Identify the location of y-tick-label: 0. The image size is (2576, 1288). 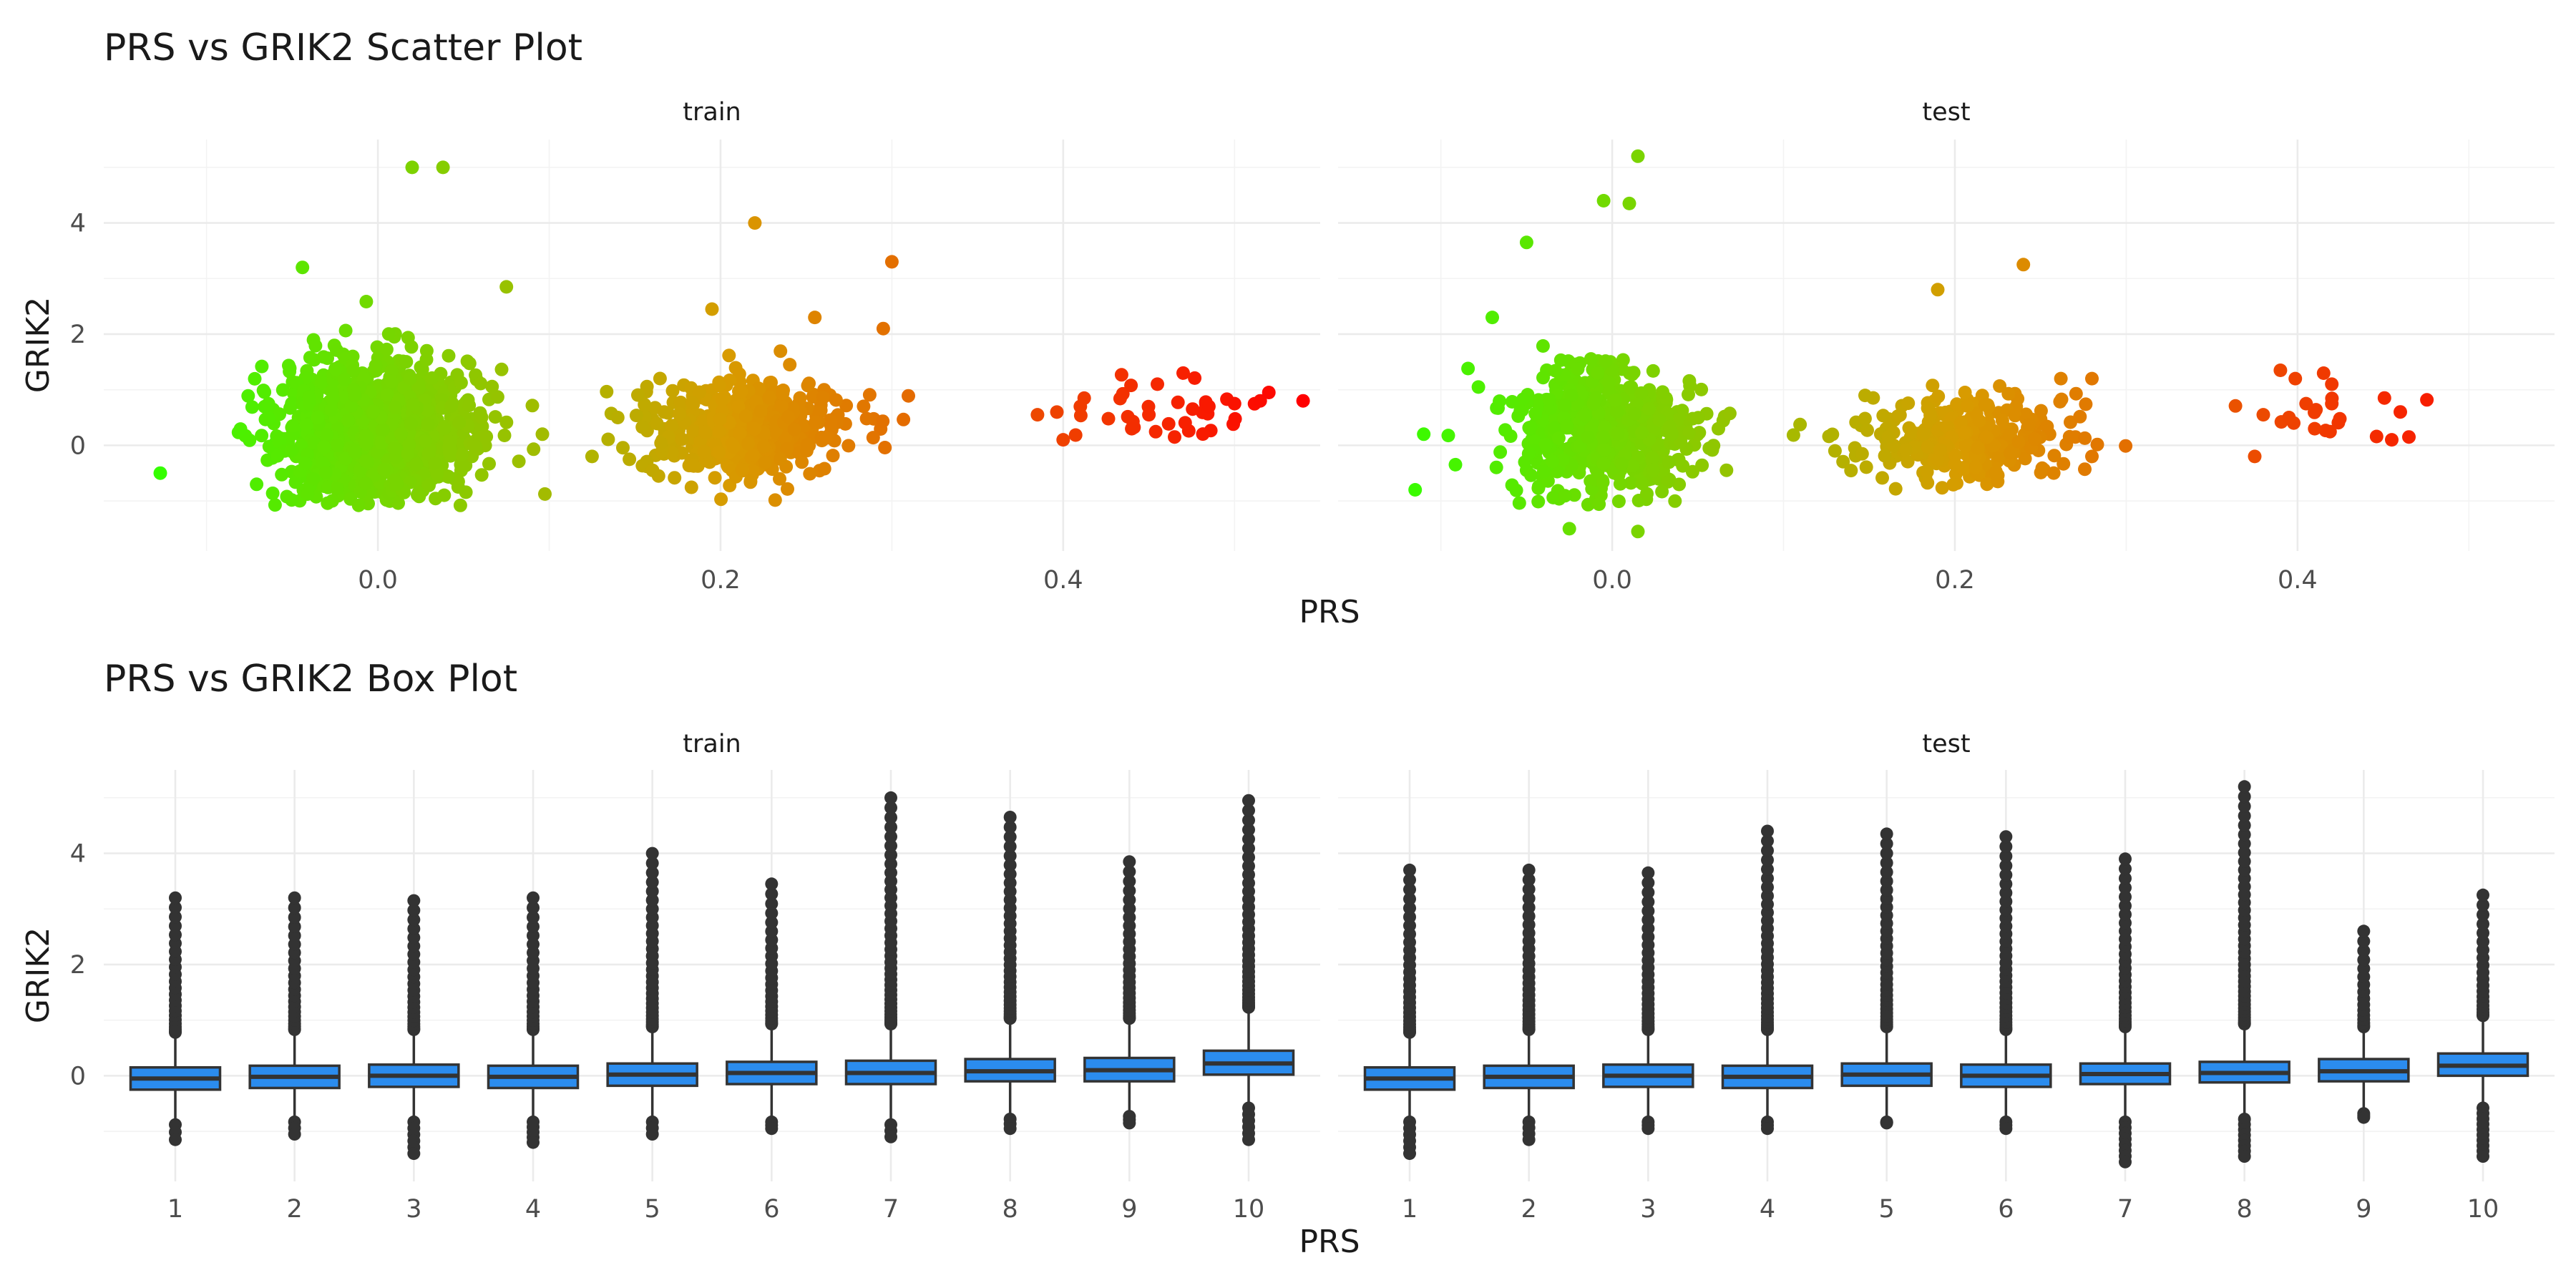
(78, 1076).